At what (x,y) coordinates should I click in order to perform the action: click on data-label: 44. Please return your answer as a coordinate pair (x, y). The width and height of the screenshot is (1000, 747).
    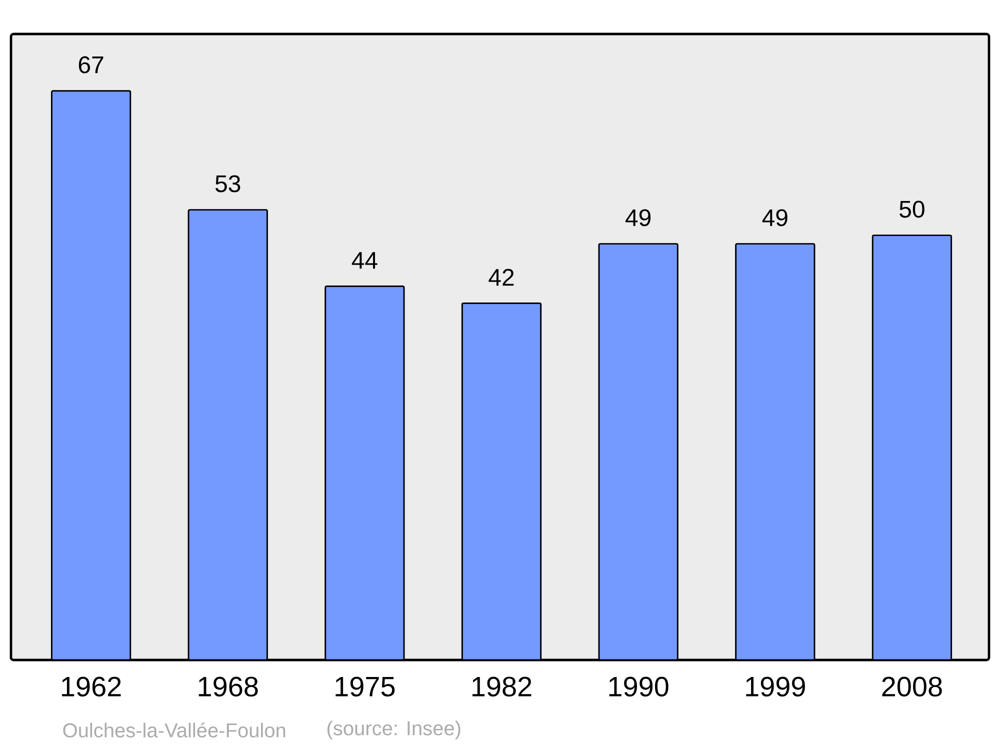
    Looking at the image, I should click on (365, 260).